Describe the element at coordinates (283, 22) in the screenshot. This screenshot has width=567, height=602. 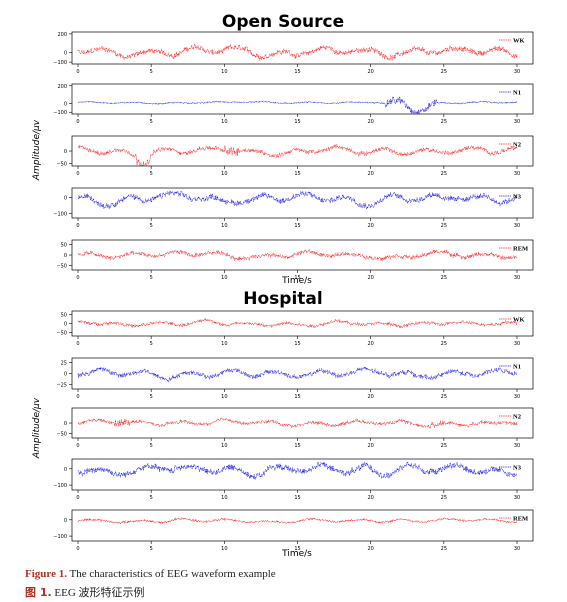
I see `chart-title: Open Source` at that location.